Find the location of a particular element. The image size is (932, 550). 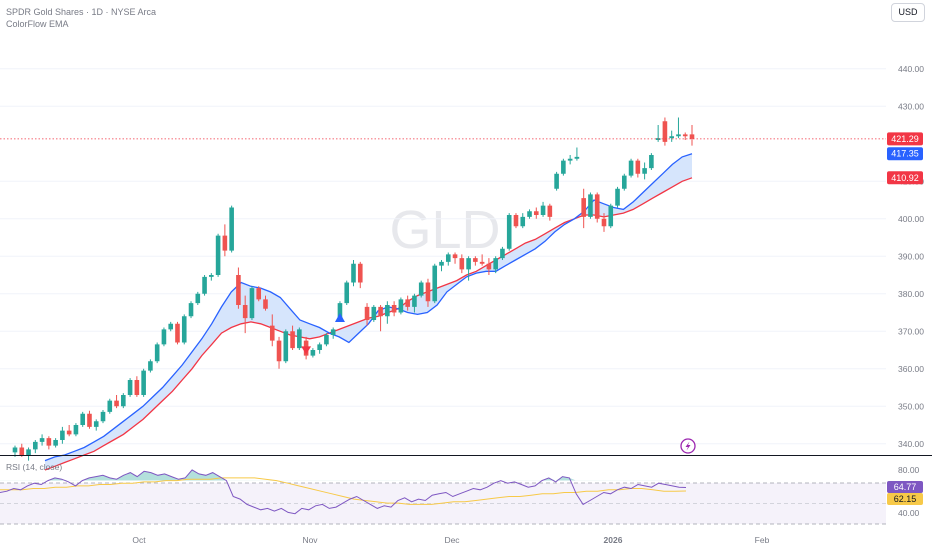

time-axis-label: Nov is located at coordinates (310, 540).